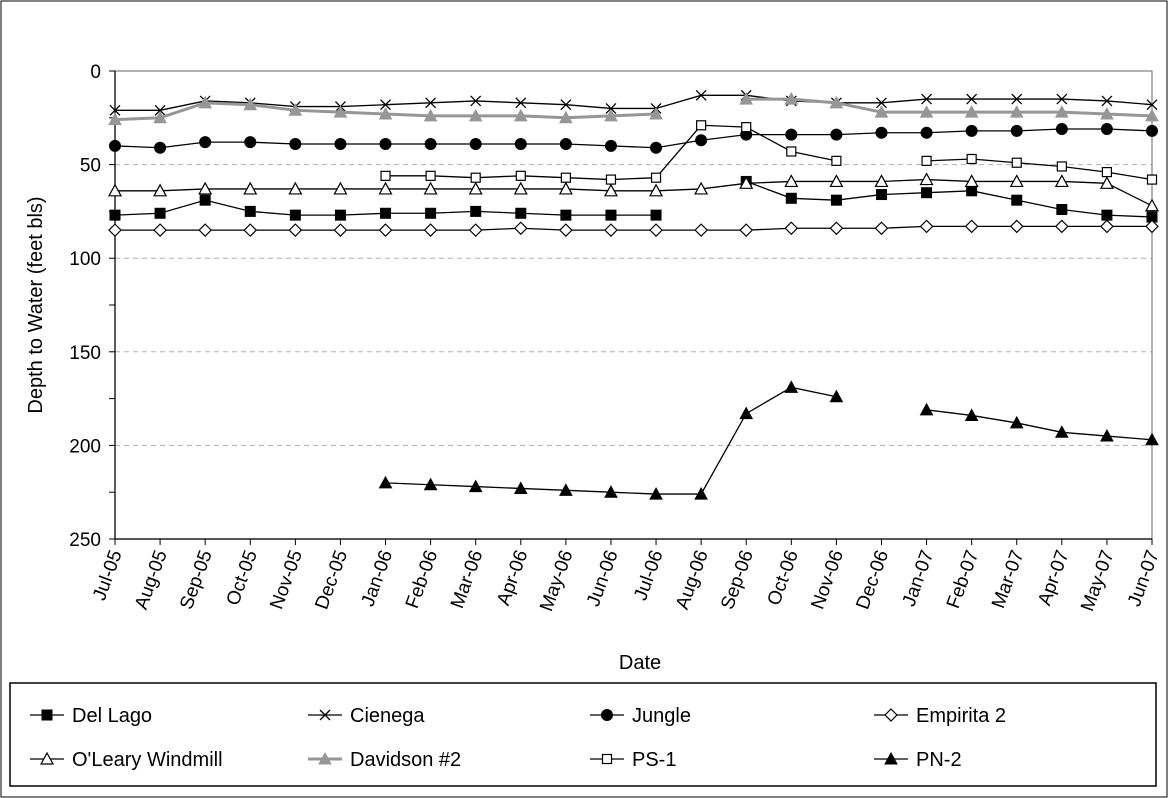  I want to click on legend-label: Del Lago, so click(112, 716).